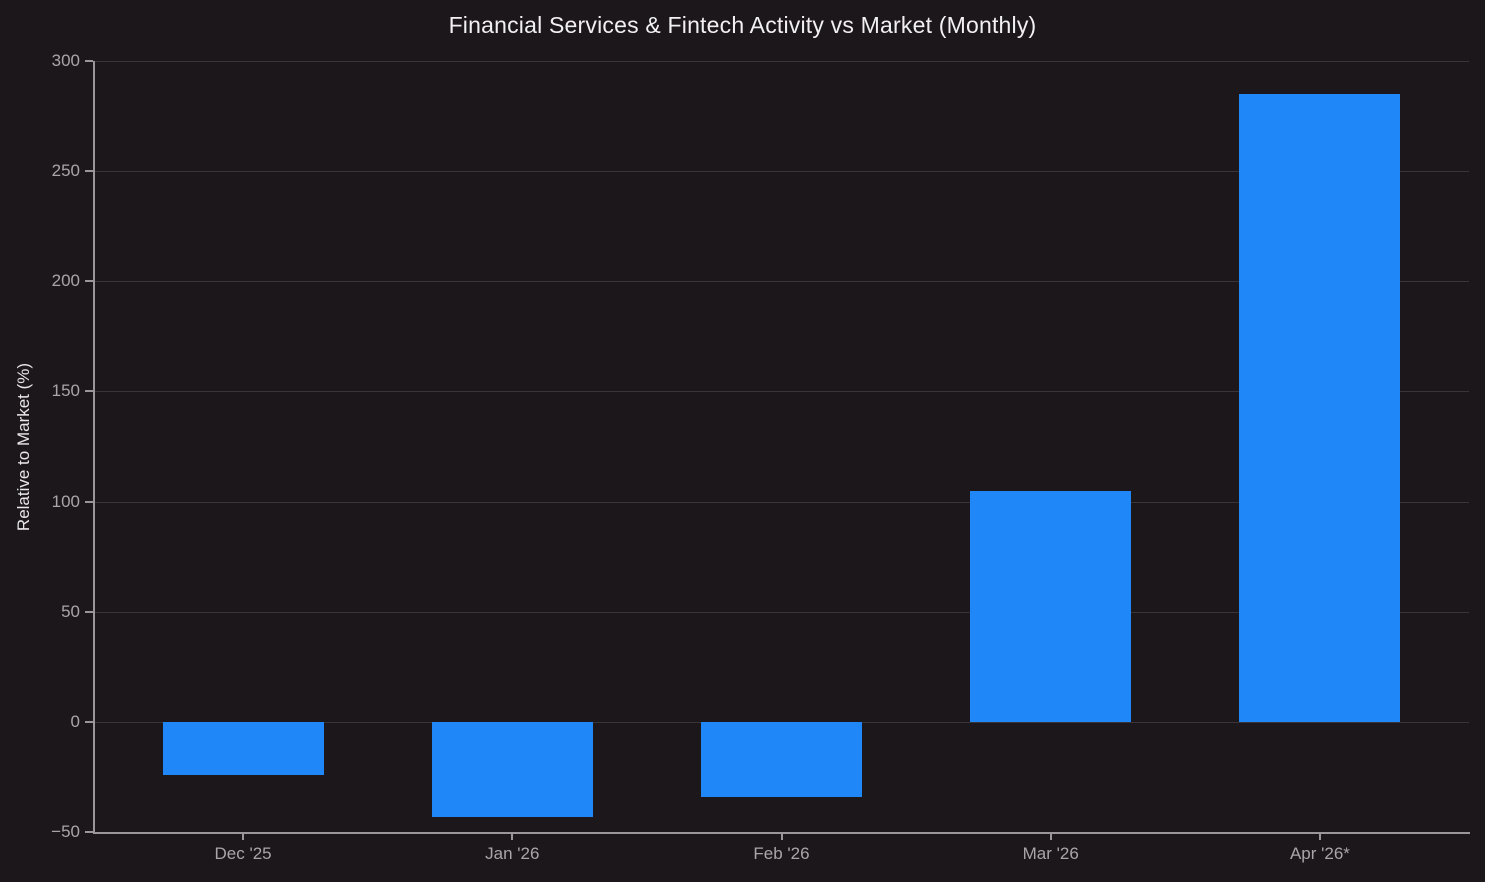  I want to click on x-tick-label: Dec '25, so click(243, 853).